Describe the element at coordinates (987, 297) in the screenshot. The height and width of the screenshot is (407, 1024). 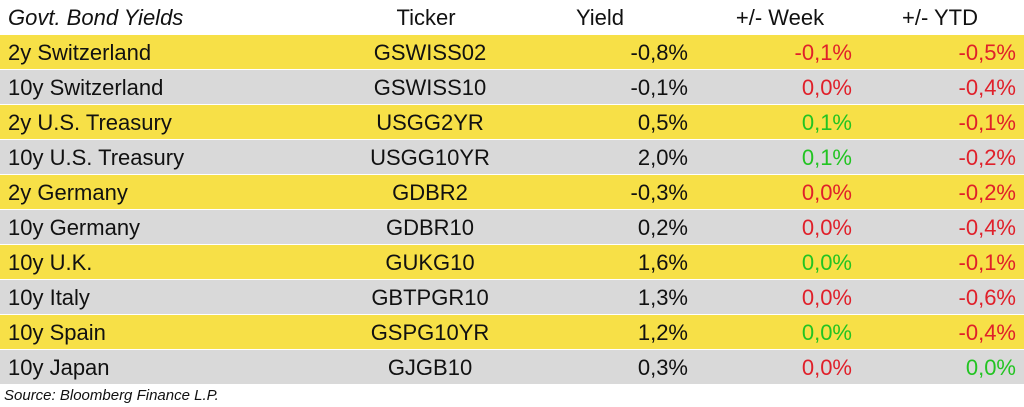
I see `ytd-change-cell: -0,6%` at that location.